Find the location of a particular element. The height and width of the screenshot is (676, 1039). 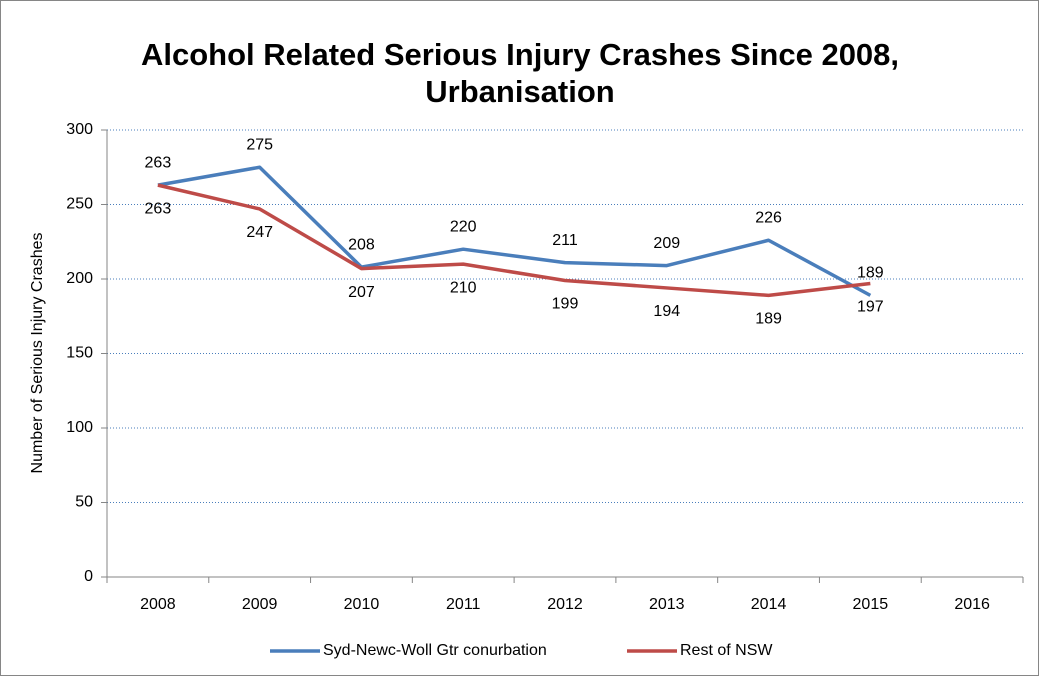

data-label: 209 is located at coordinates (666, 243).